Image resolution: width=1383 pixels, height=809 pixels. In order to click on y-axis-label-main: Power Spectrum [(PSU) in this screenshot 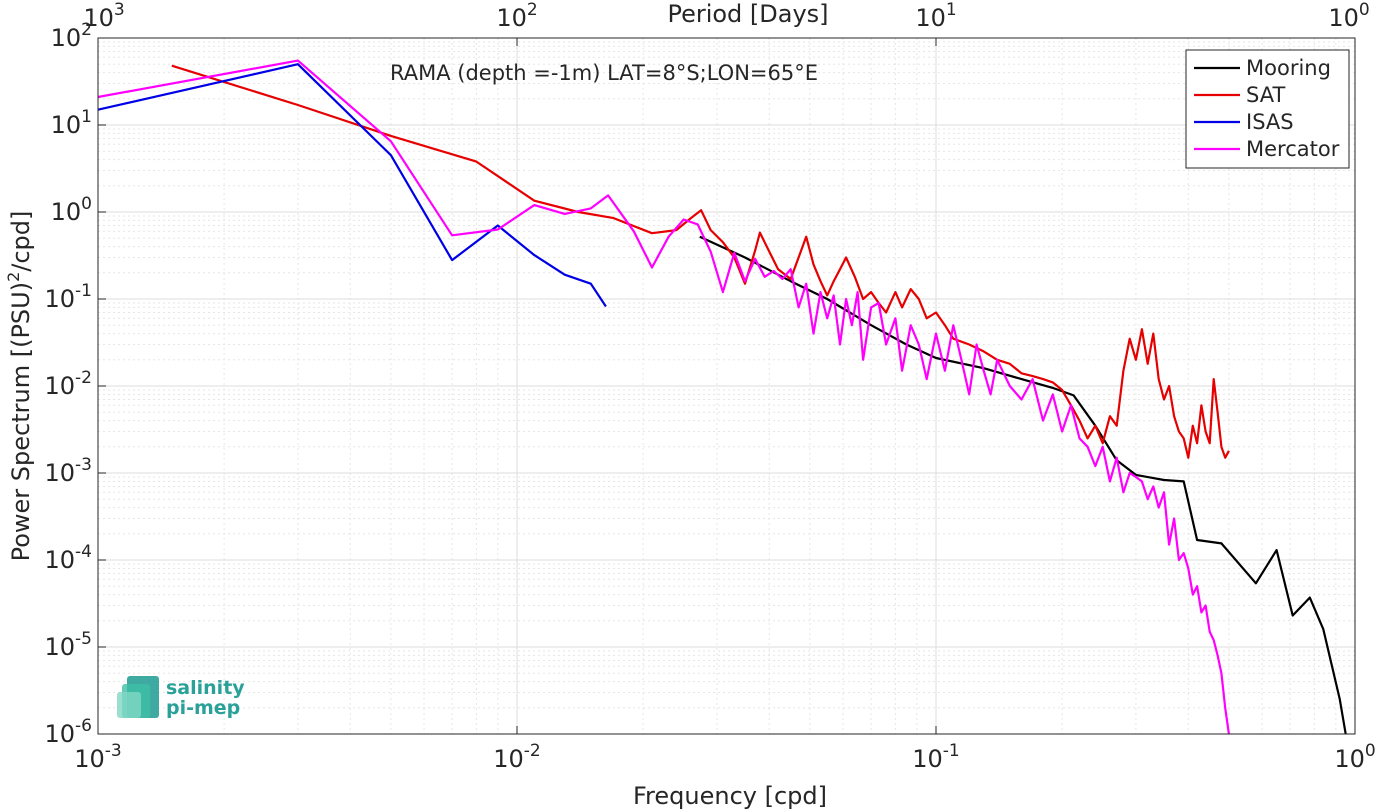, I will do `click(21, 421)`.